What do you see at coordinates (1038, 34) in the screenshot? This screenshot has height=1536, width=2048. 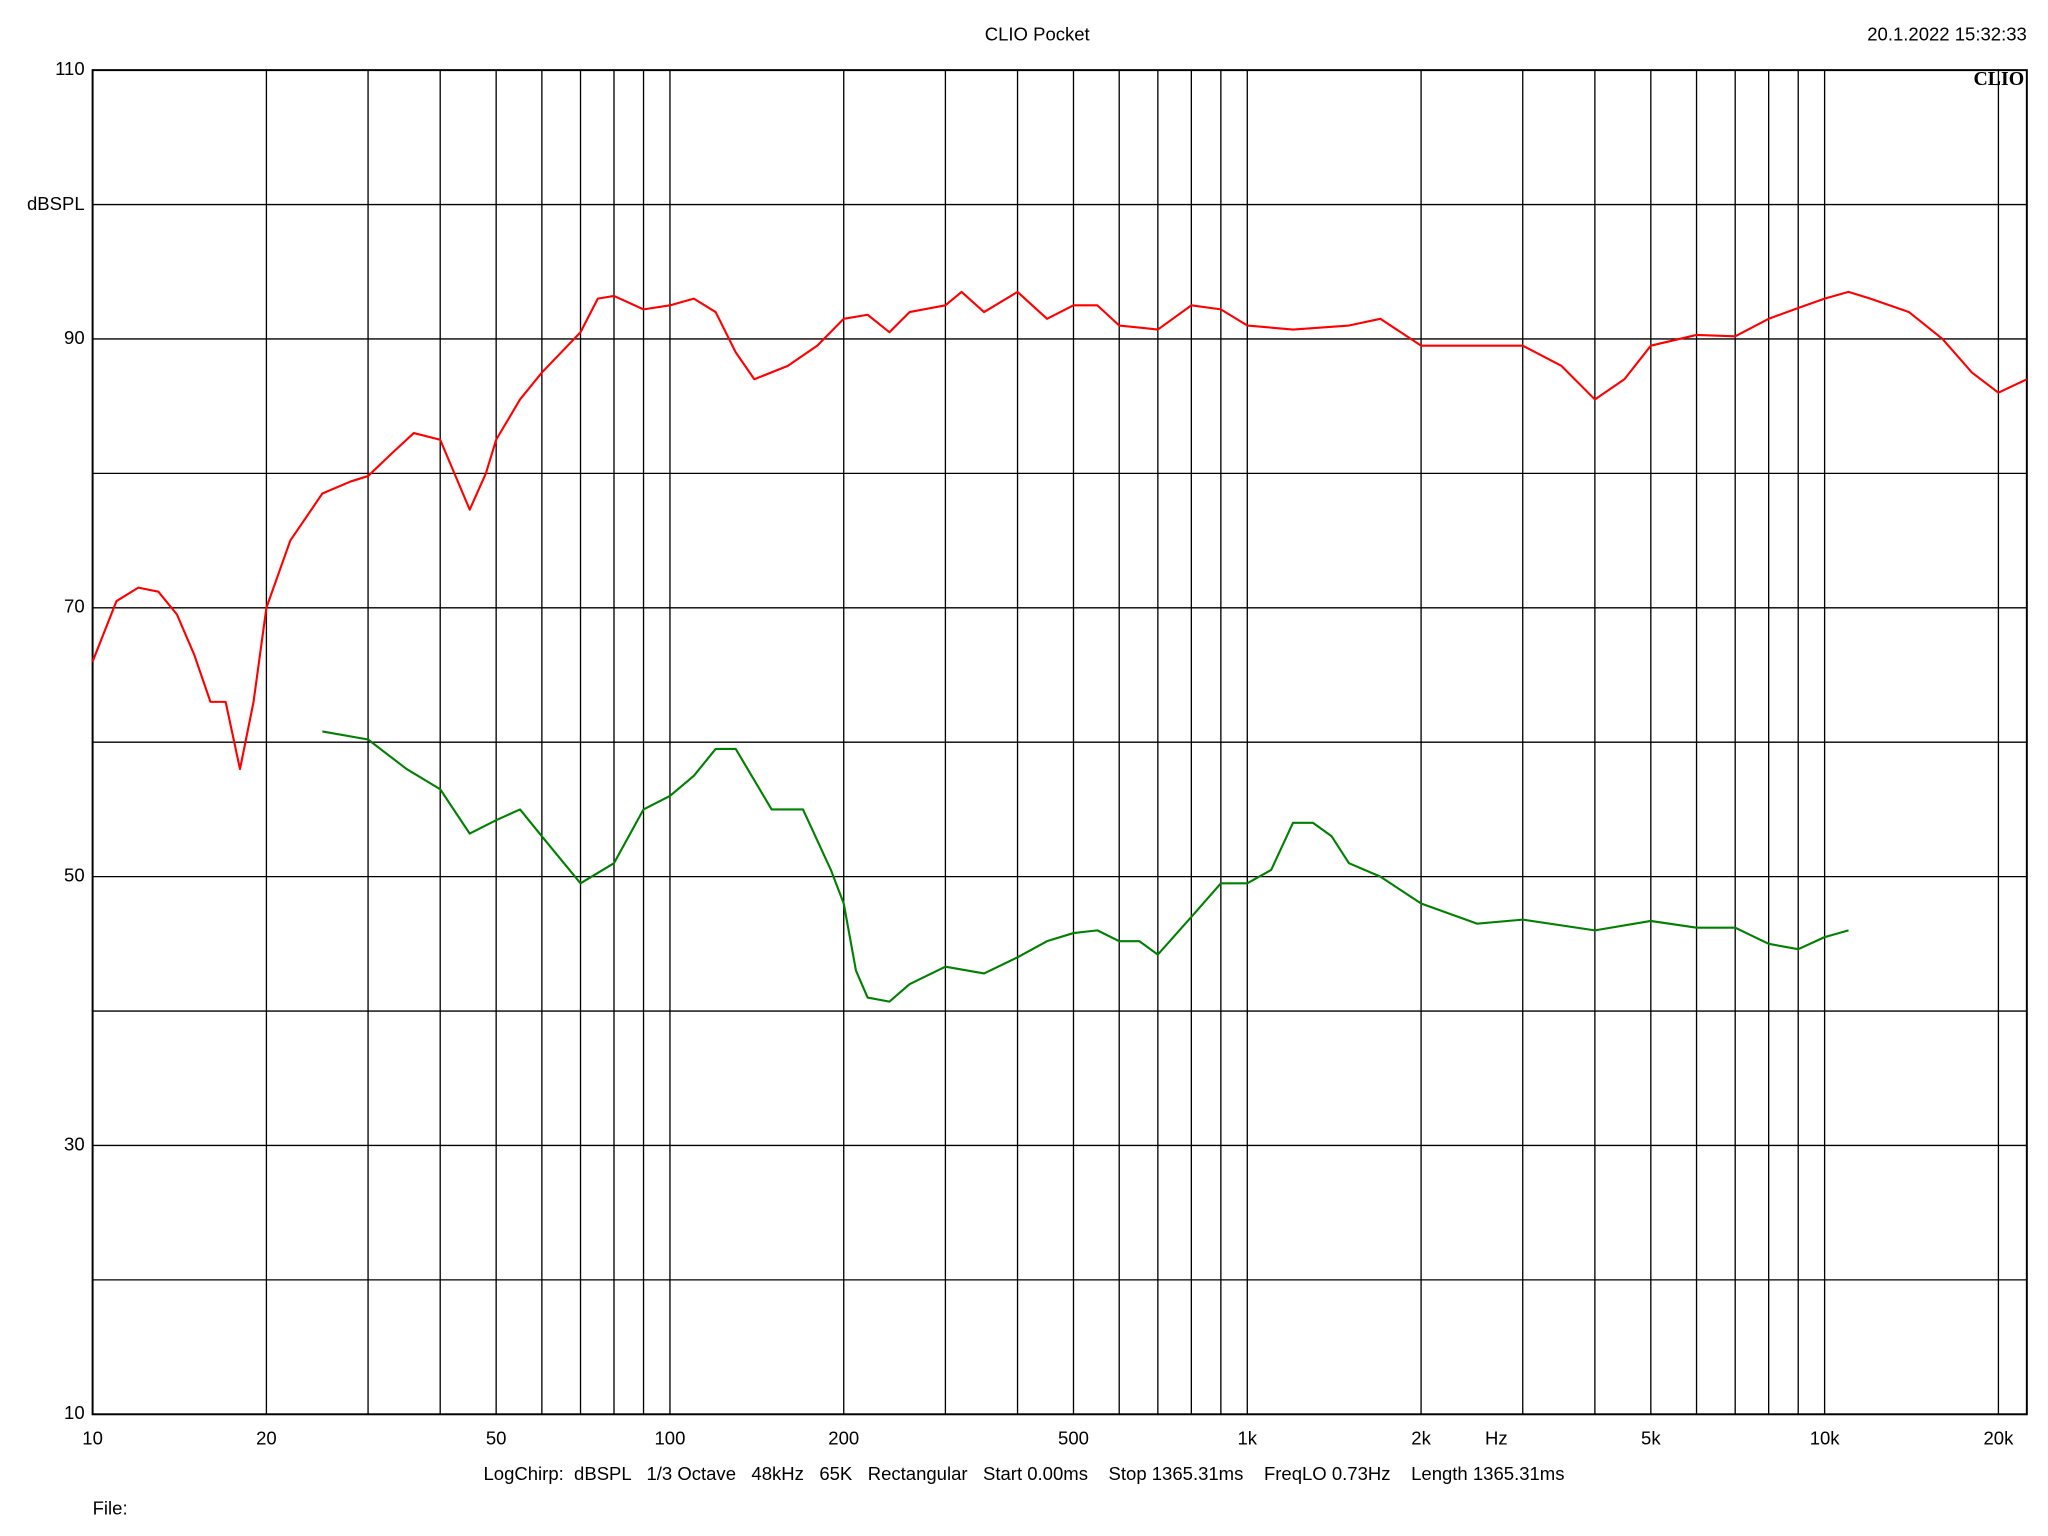 I see `chart-title: CLIO Pocket` at bounding box center [1038, 34].